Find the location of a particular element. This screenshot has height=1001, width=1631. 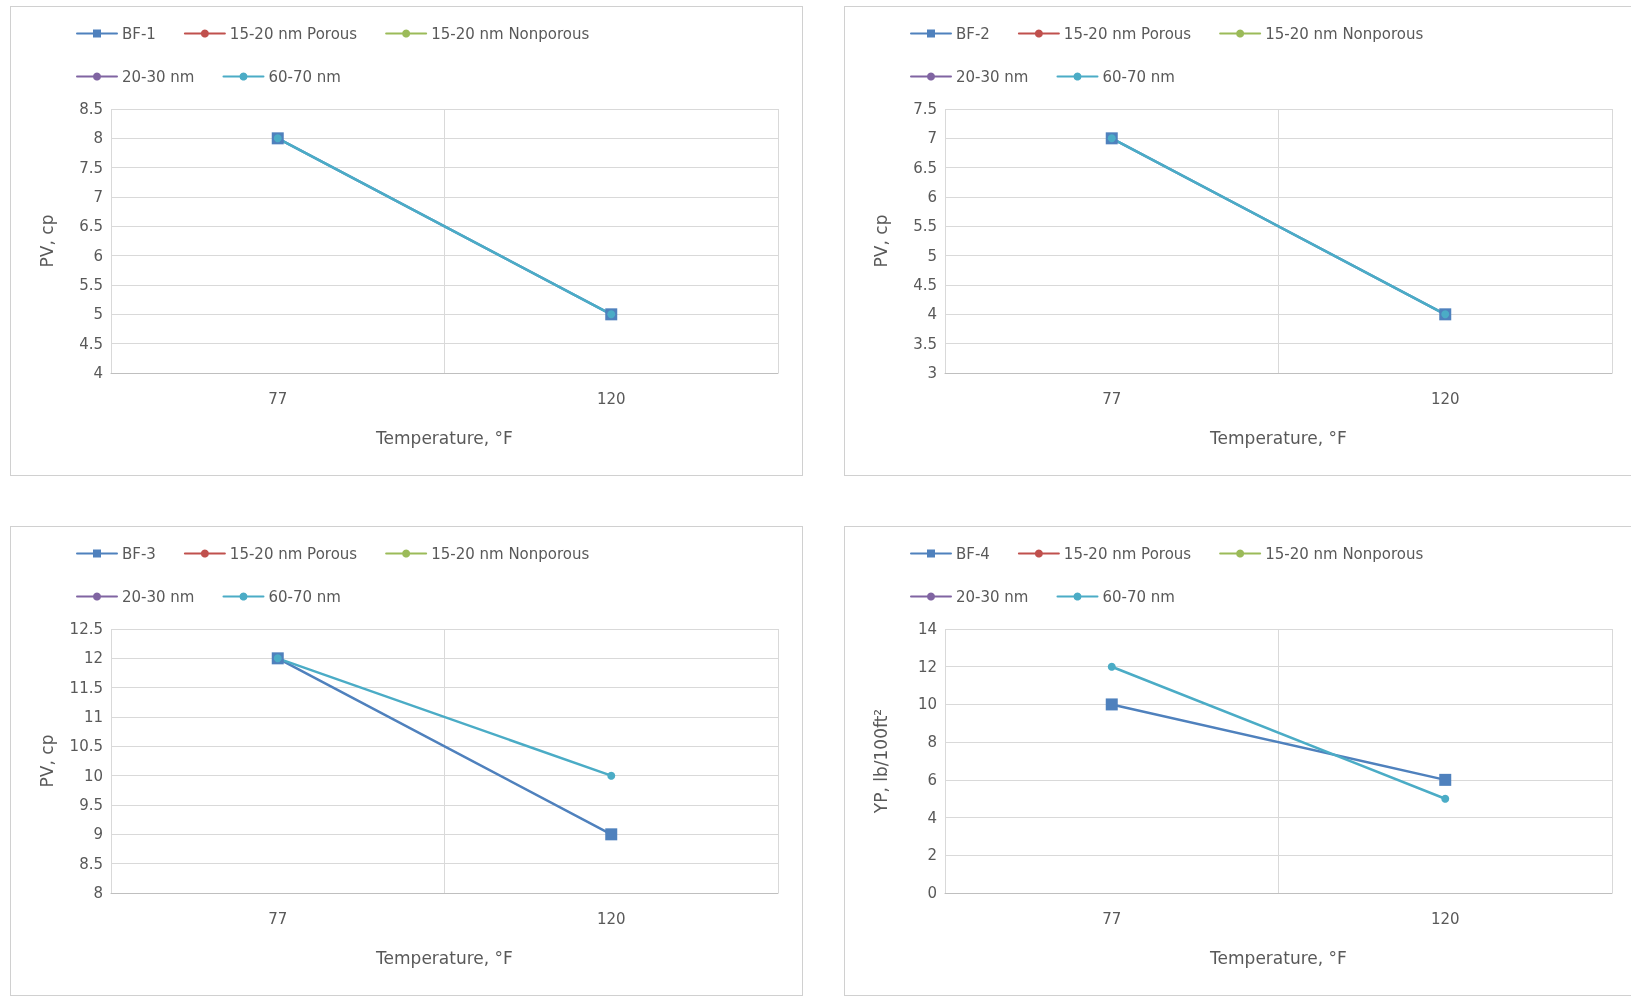

y-tick-label: 0 is located at coordinates (932, 893).